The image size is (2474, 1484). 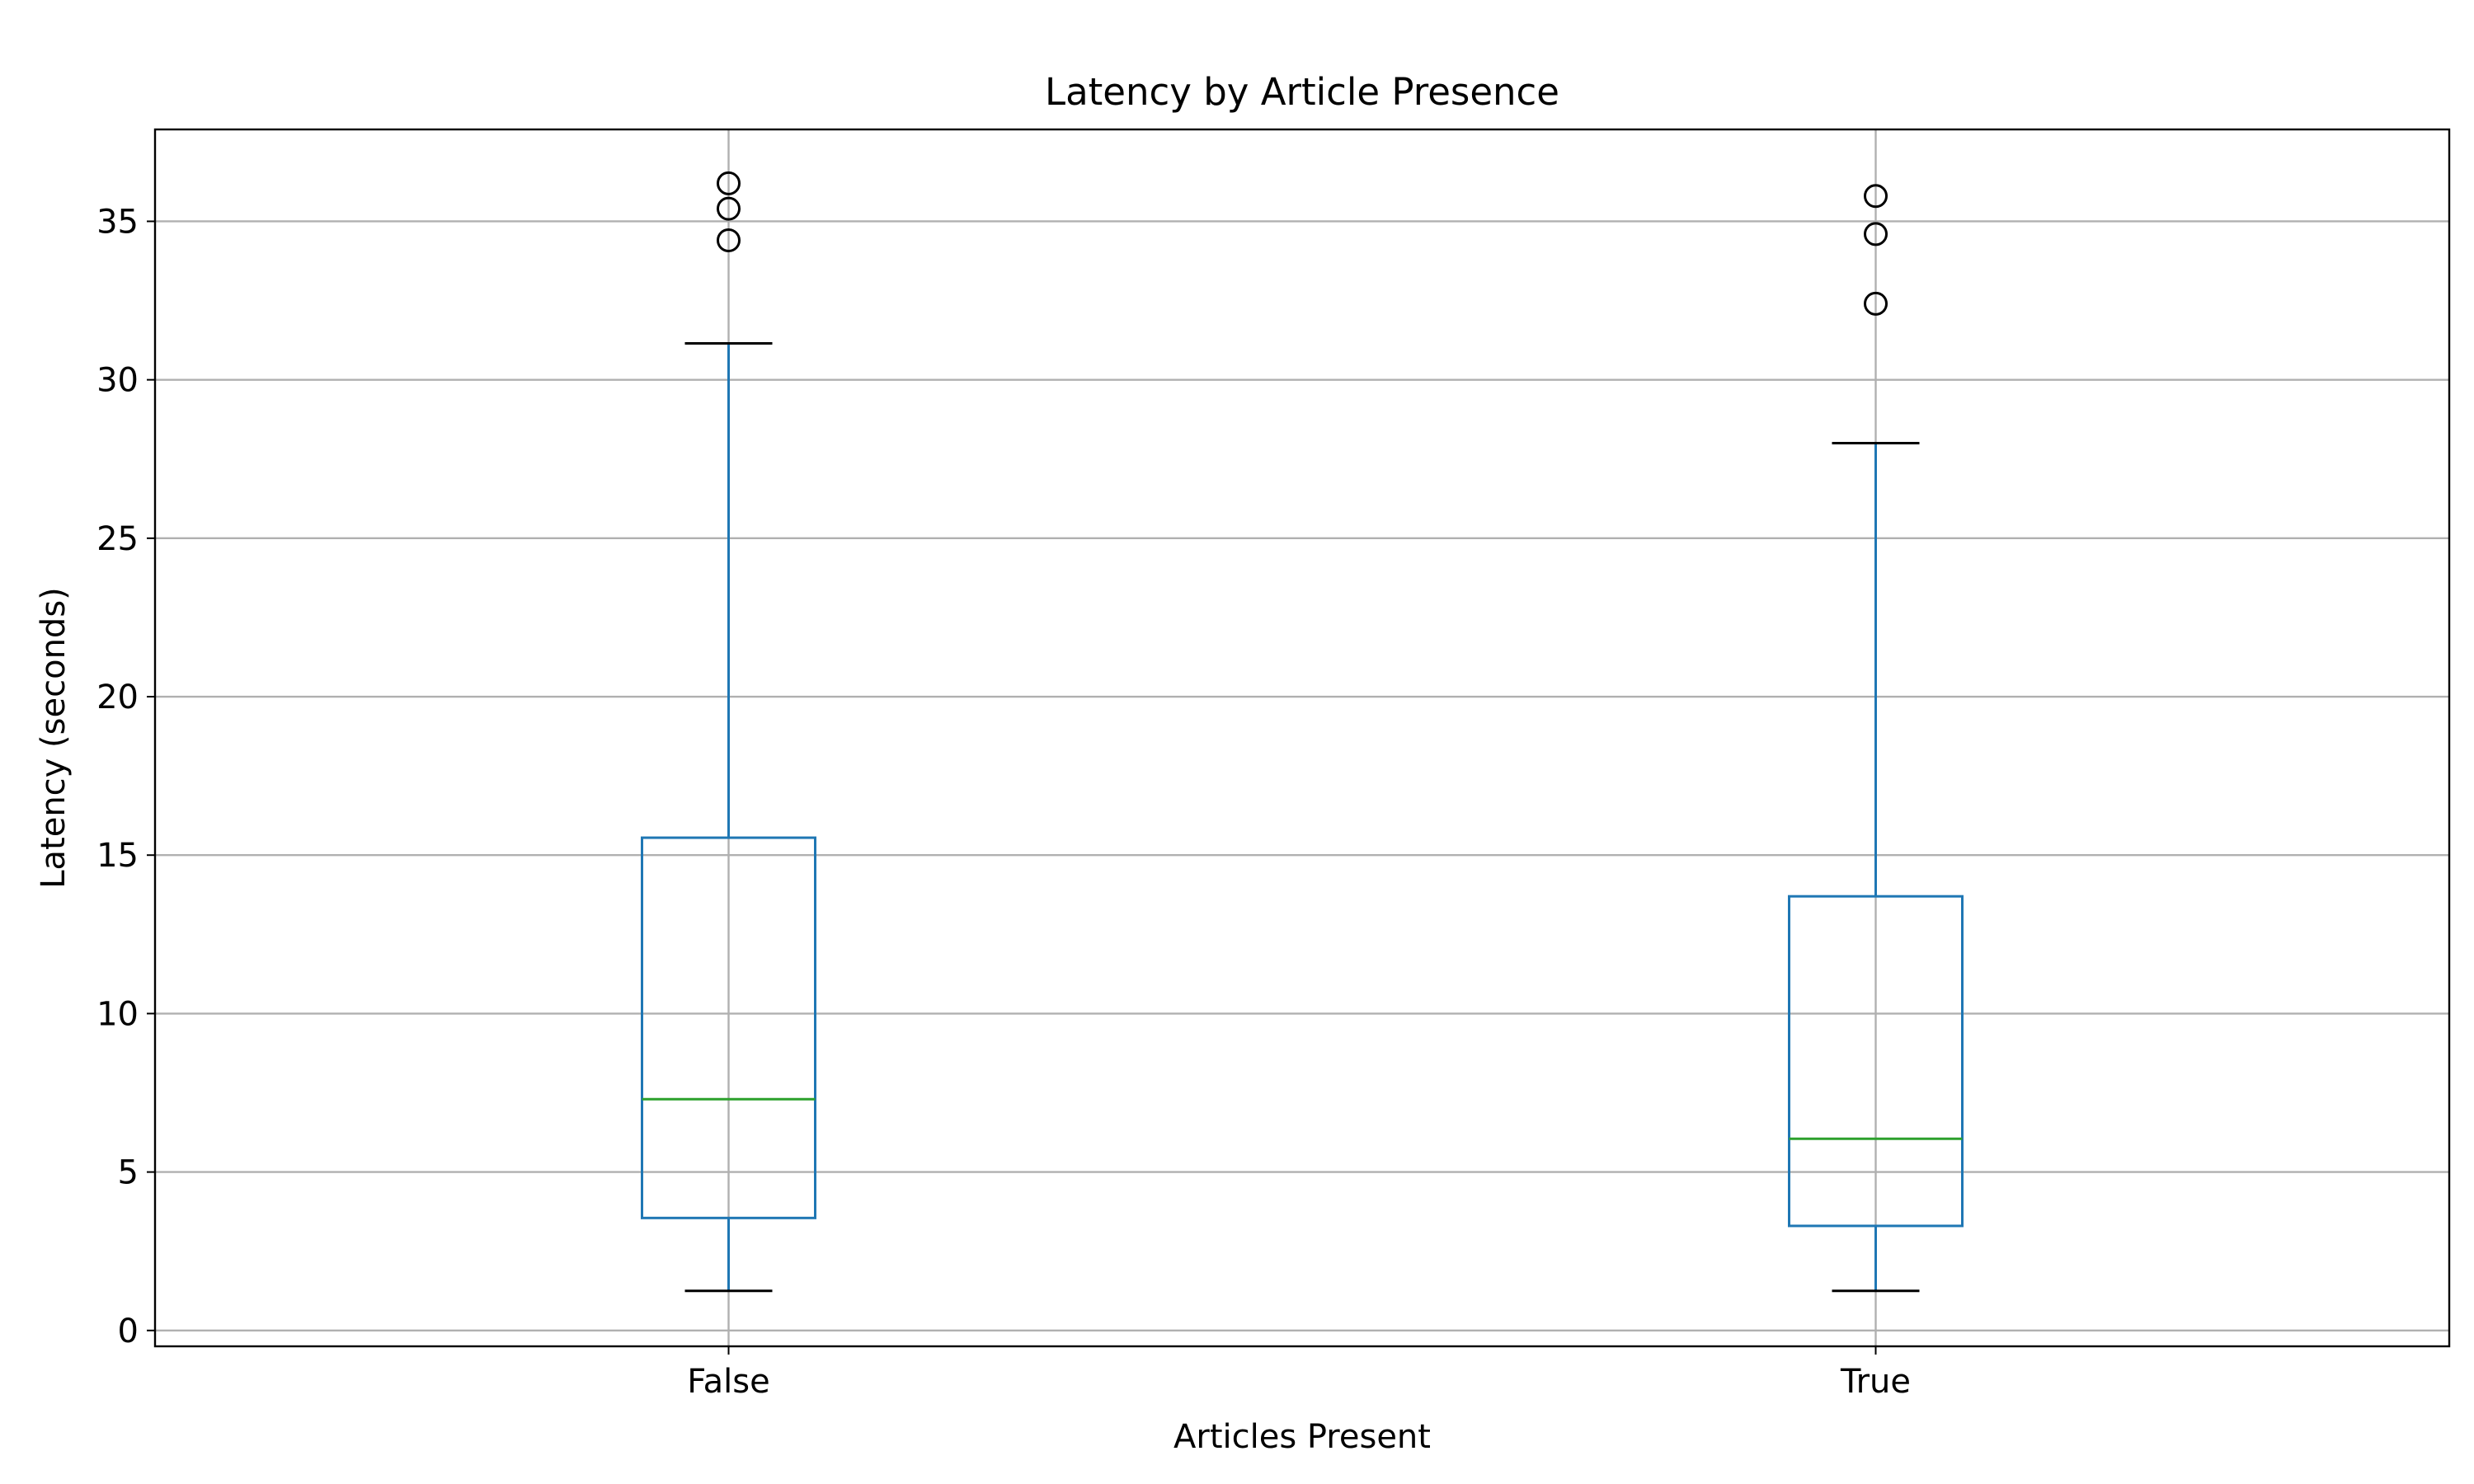 I want to click on x-axis-label: Articles Present, so click(x=1302, y=1437).